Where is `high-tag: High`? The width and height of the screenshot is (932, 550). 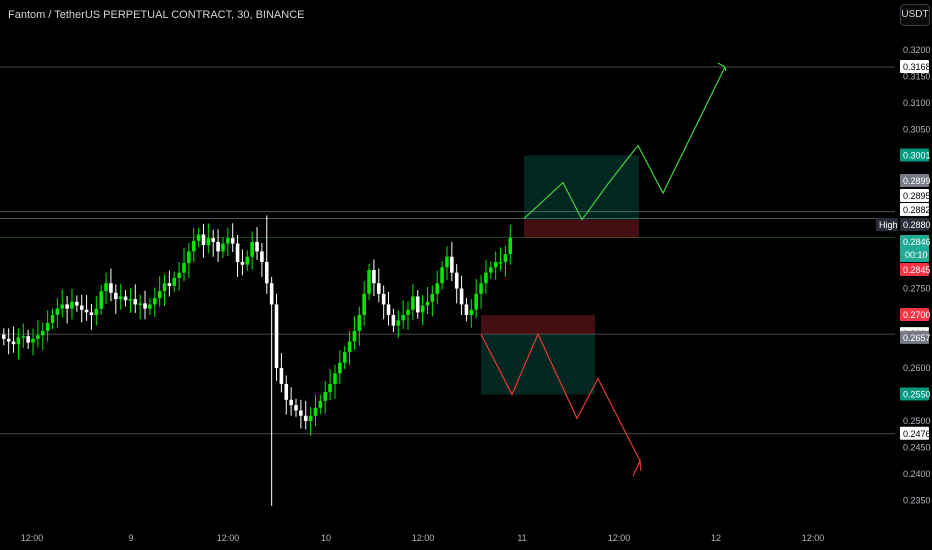
high-tag: High is located at coordinates (888, 225).